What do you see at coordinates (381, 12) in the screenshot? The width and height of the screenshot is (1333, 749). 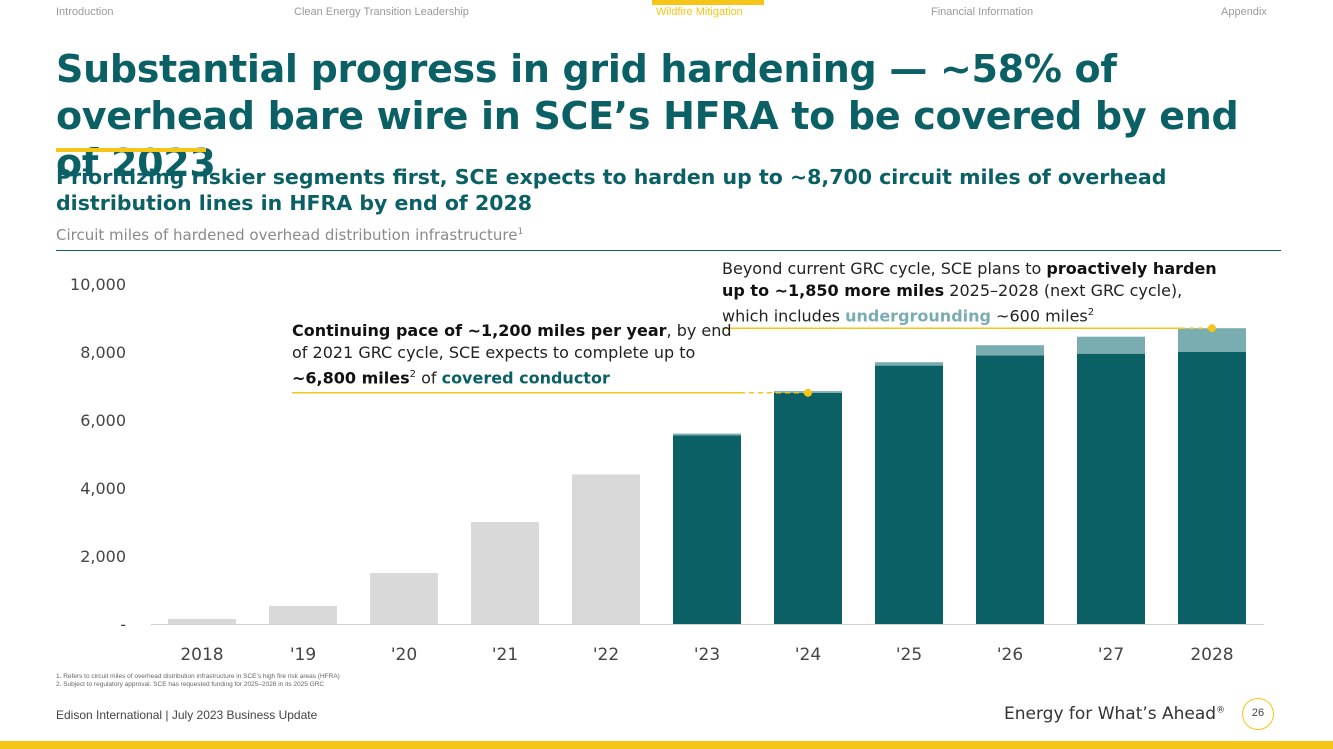 I see `nav-item-clean-energy: Clean Energy Transition Leadership` at bounding box center [381, 12].